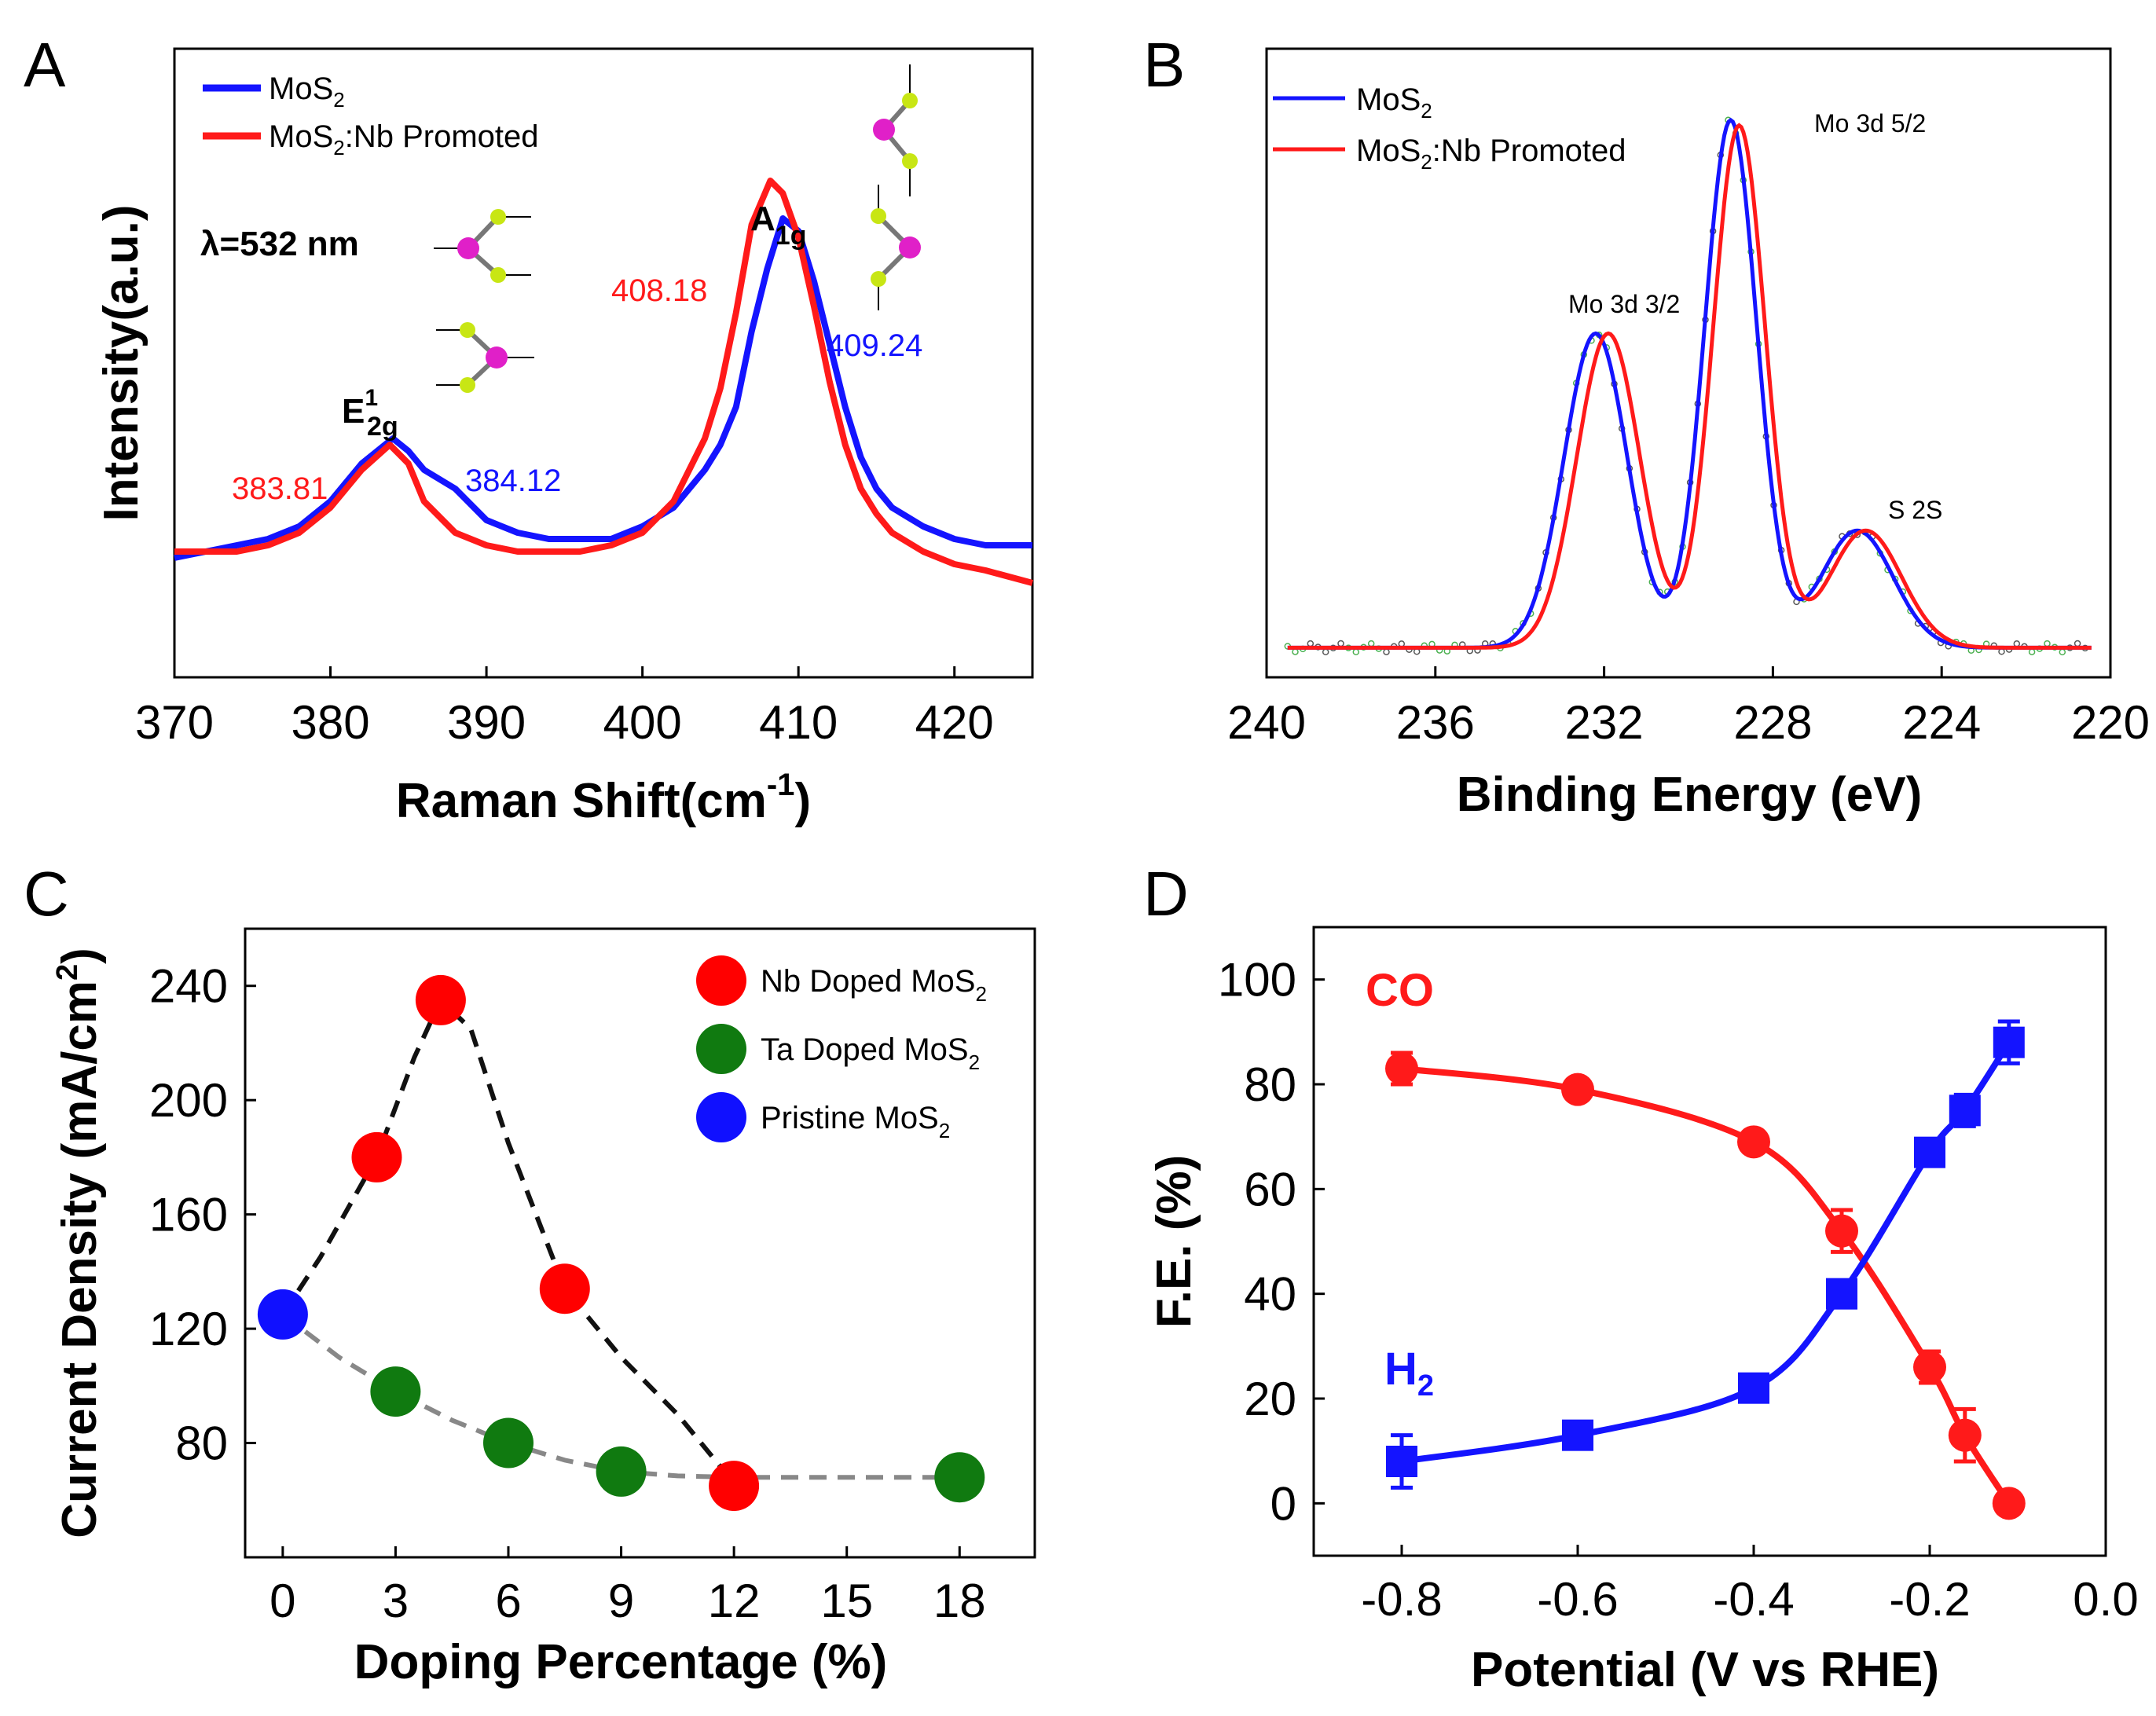 This screenshot has height=1716, width=2156. What do you see at coordinates (45, 65) in the screenshot?
I see `panel-a-label: A` at bounding box center [45, 65].